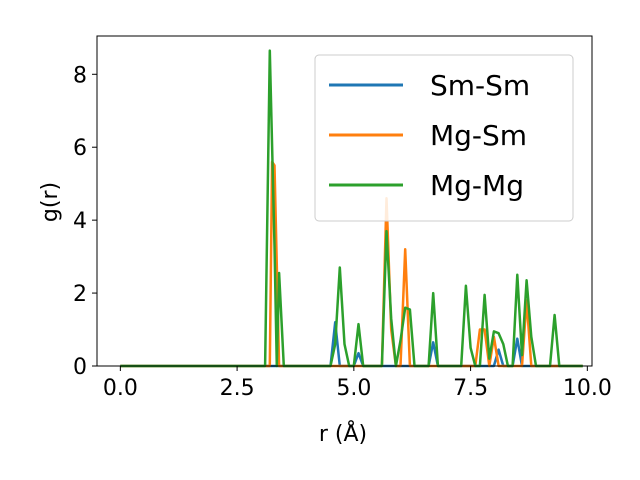 The image size is (640, 480). What do you see at coordinates (237, 388) in the screenshot?
I see `x-tick-label: 2.5` at bounding box center [237, 388].